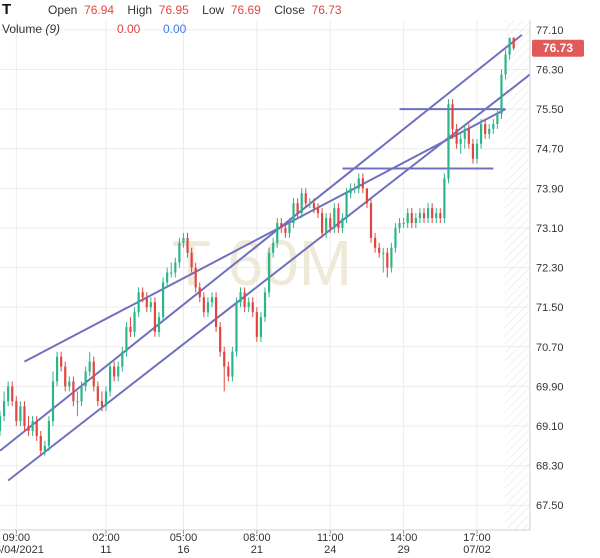 This screenshot has height=558, width=600. I want to click on y-tick-label: 70.70, so click(550, 348).